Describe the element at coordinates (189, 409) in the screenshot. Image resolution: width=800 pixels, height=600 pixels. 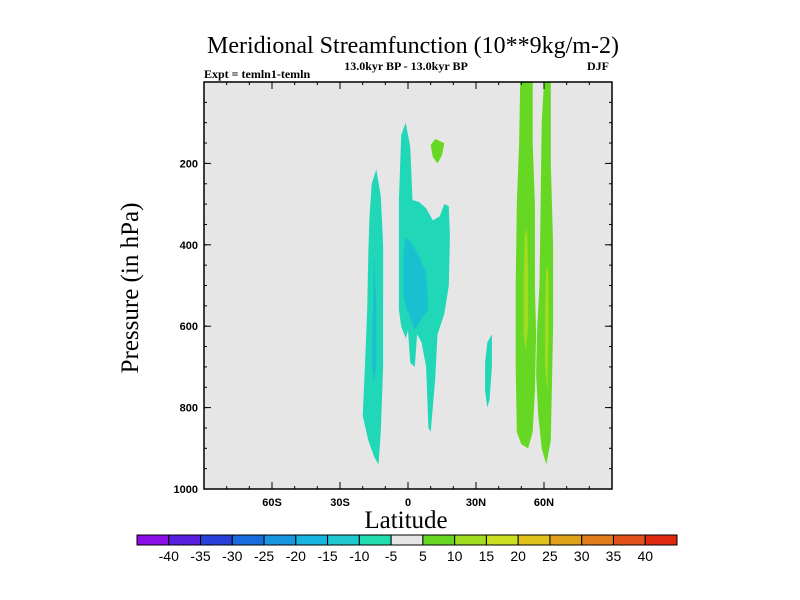
I see `y-tick-label: 800` at that location.